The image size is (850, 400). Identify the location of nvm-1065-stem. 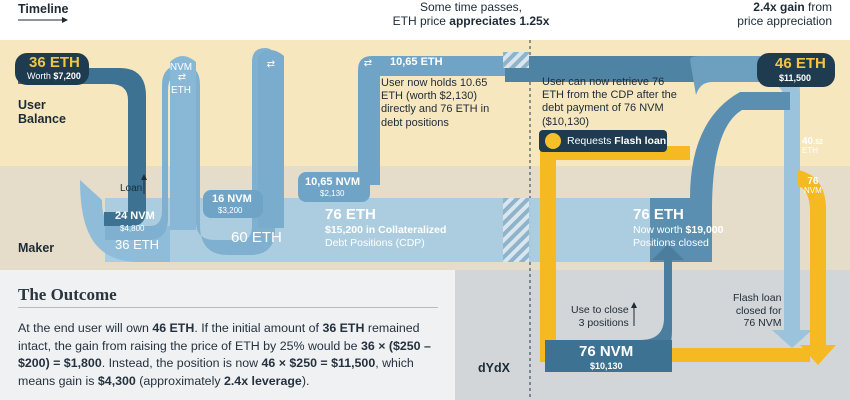
(431, 120).